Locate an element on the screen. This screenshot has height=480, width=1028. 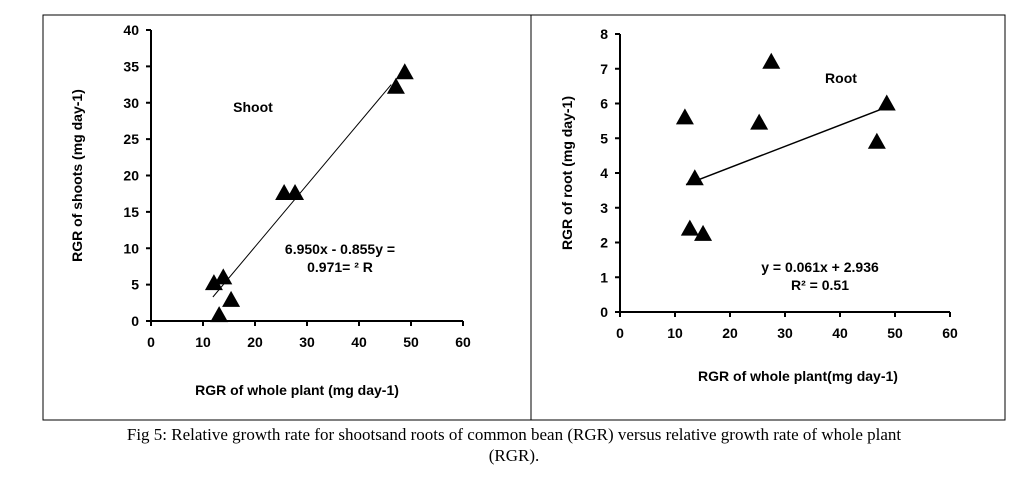
y-tick-label: 1 is located at coordinates (604, 277).